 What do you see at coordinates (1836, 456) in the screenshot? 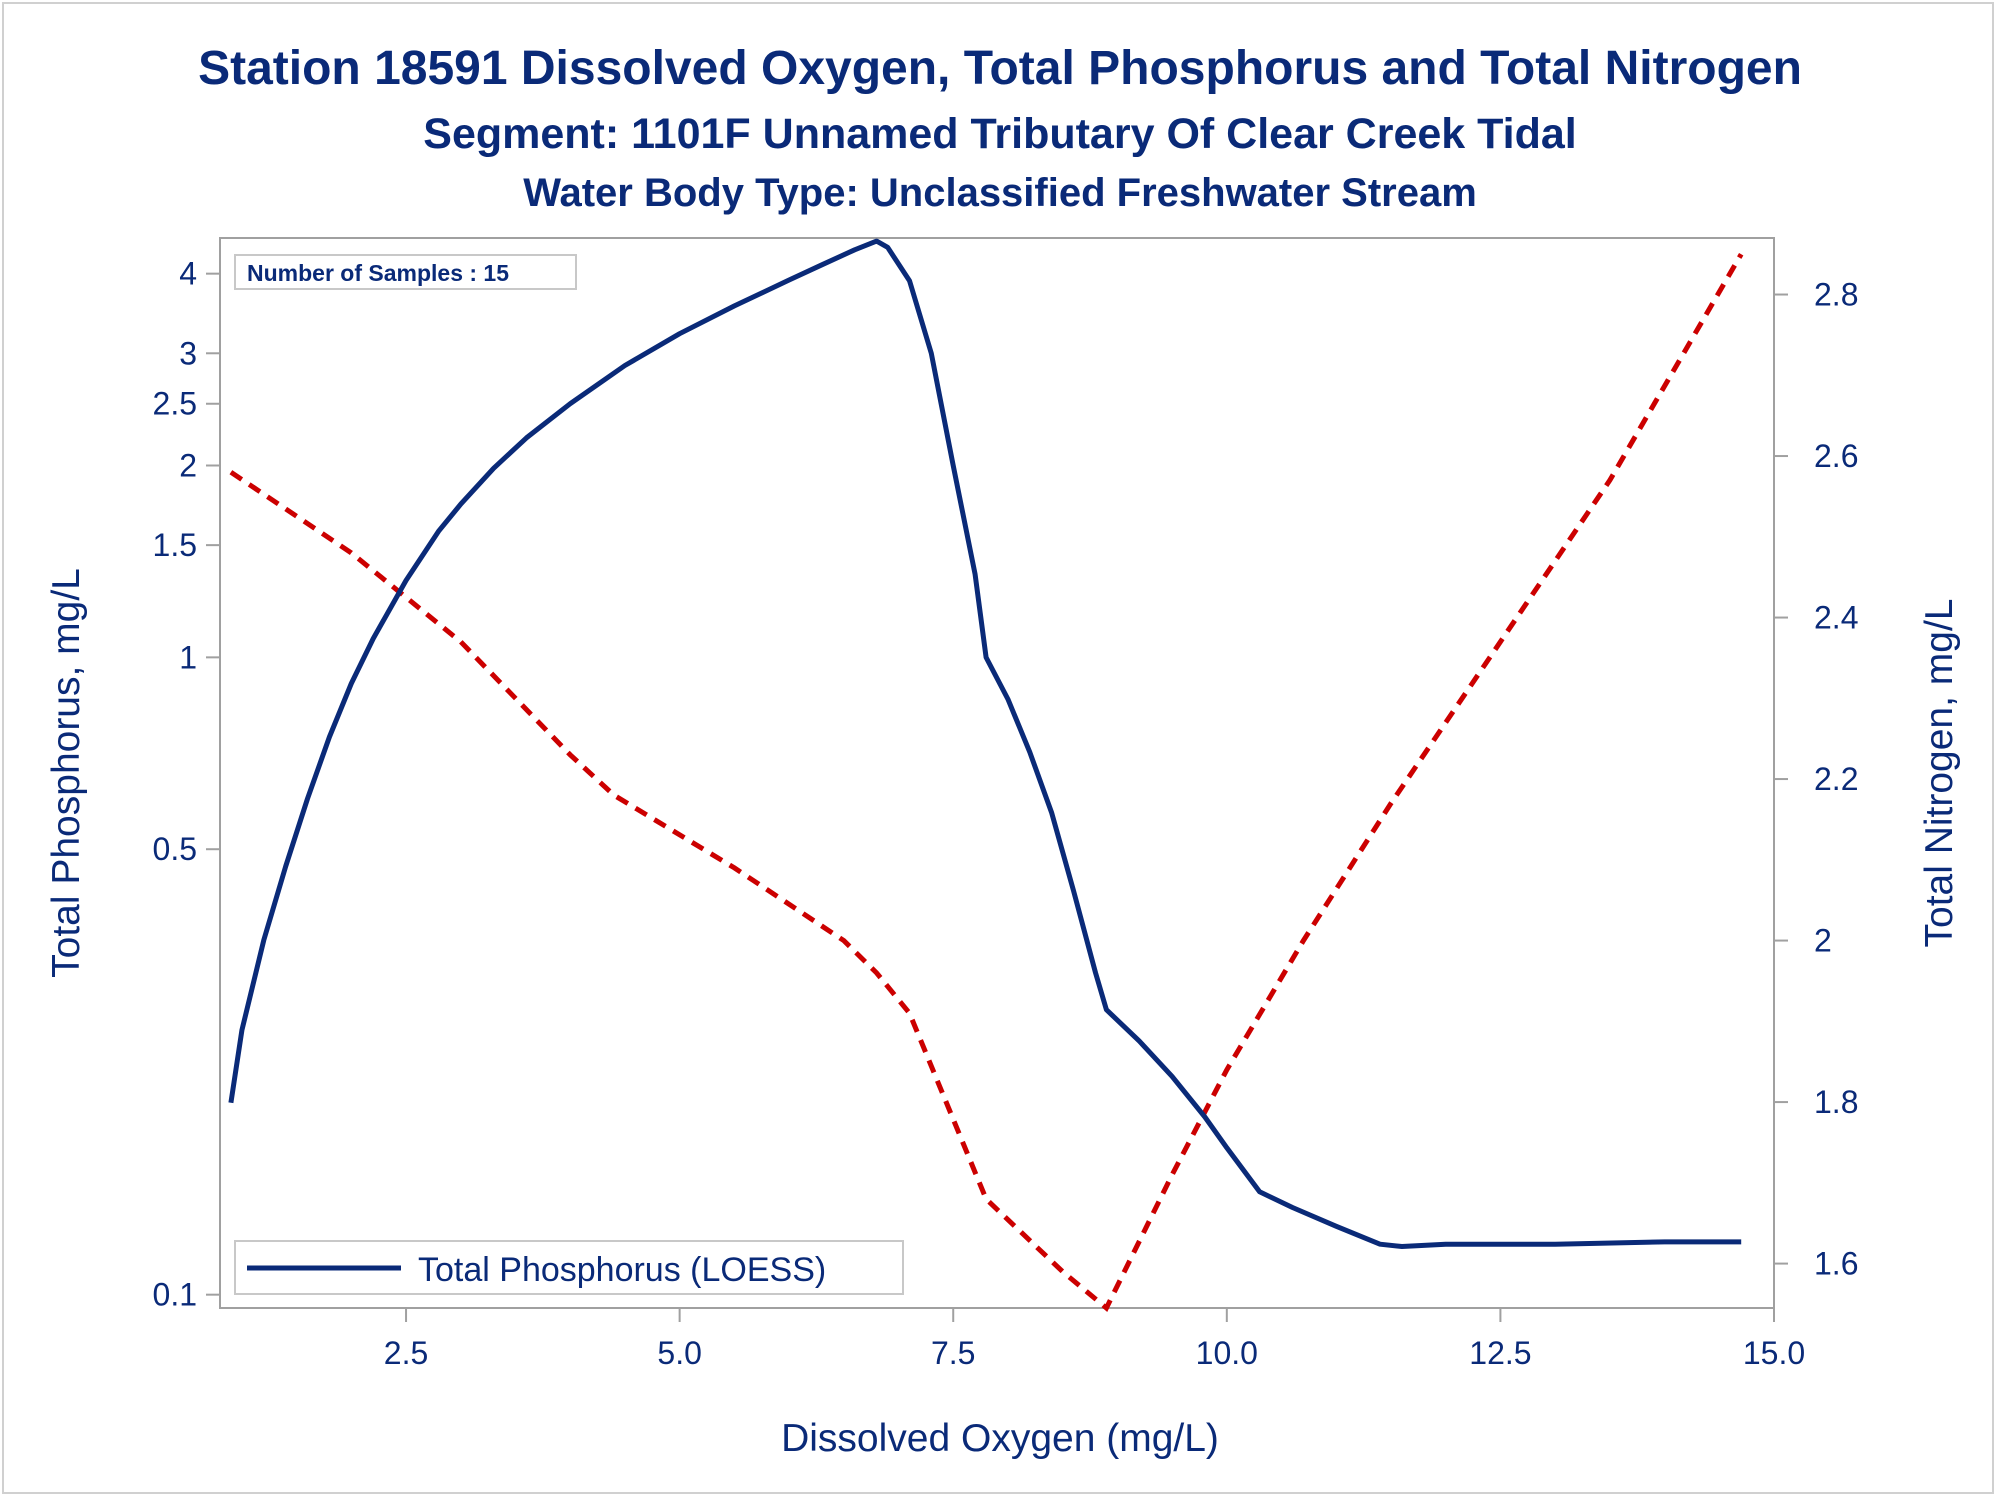
I see `y-right-tick-label: 2.6` at bounding box center [1836, 456].